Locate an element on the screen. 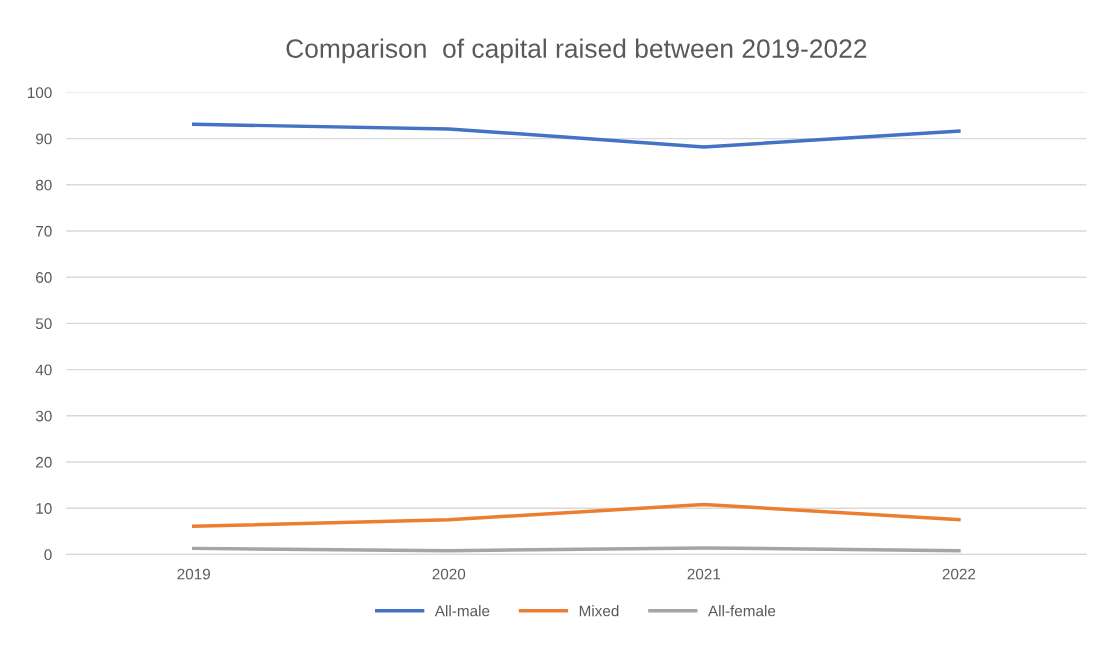 This screenshot has height=660, width=1103. y-tick-label: 40 is located at coordinates (43, 370).